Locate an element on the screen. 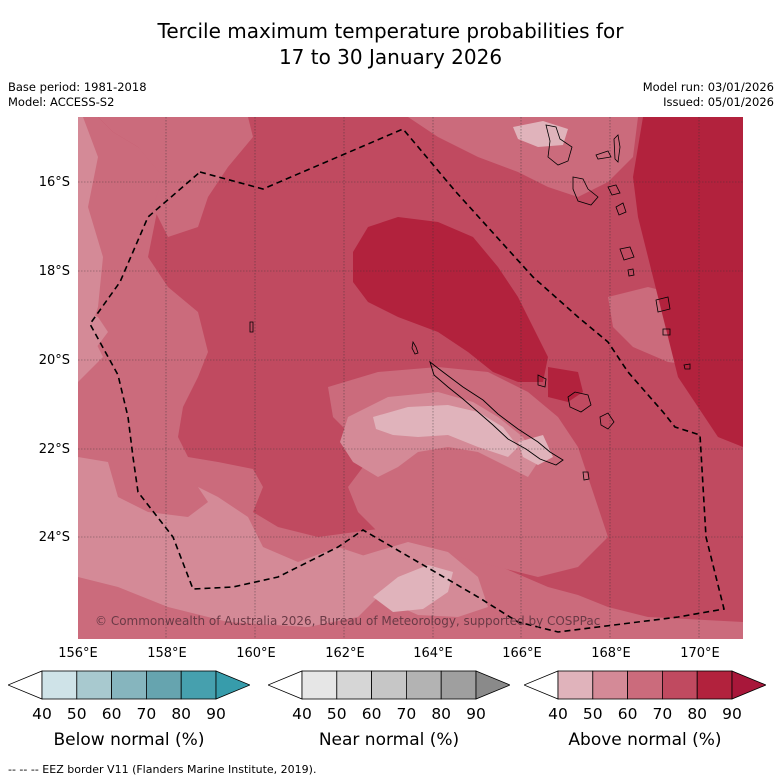  colorbar-below-normal is located at coordinates (129, 687).